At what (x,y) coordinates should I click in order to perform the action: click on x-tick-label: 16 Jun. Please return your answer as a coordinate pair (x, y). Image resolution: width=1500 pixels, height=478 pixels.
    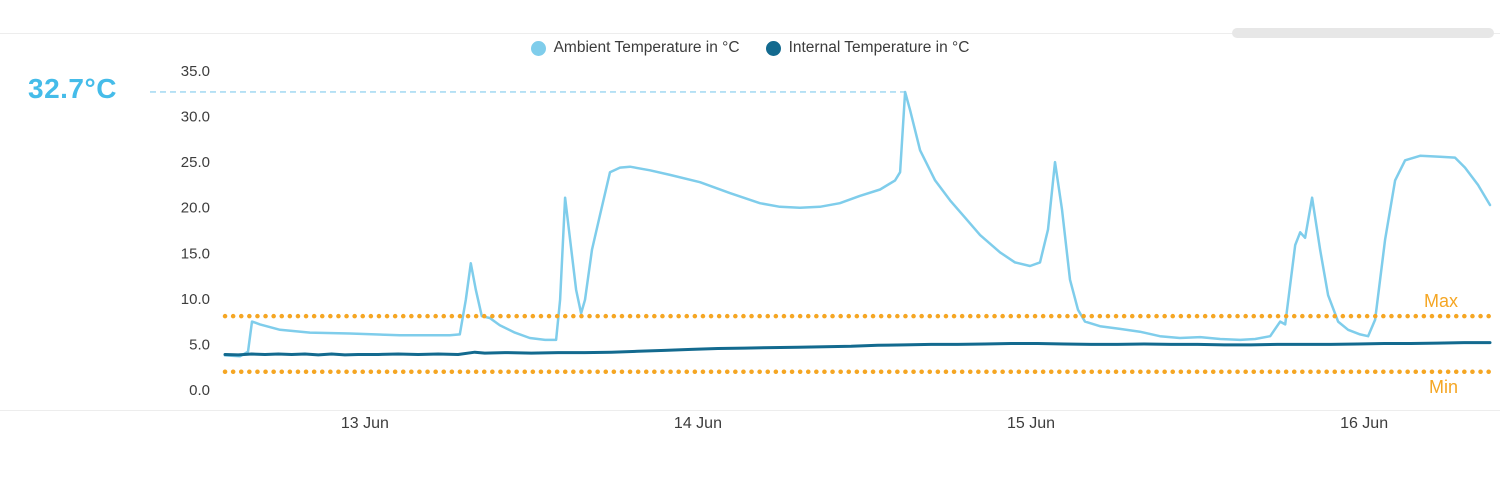
    Looking at the image, I should click on (1364, 423).